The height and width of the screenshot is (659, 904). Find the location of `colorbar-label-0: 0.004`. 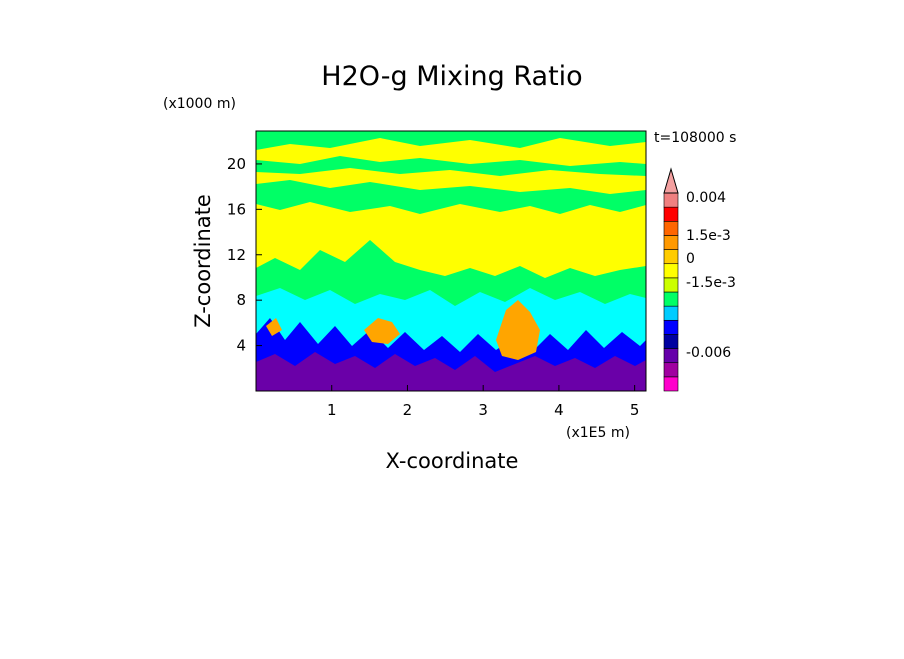

colorbar-label-0: 0.004 is located at coordinates (706, 198).